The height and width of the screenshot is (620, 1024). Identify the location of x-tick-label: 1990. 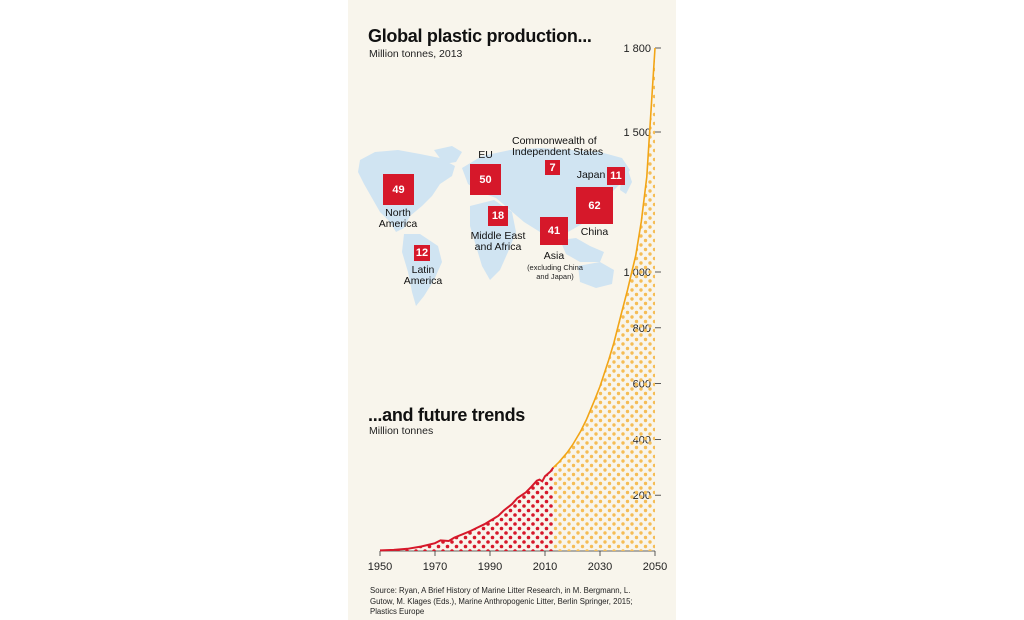
(490, 567).